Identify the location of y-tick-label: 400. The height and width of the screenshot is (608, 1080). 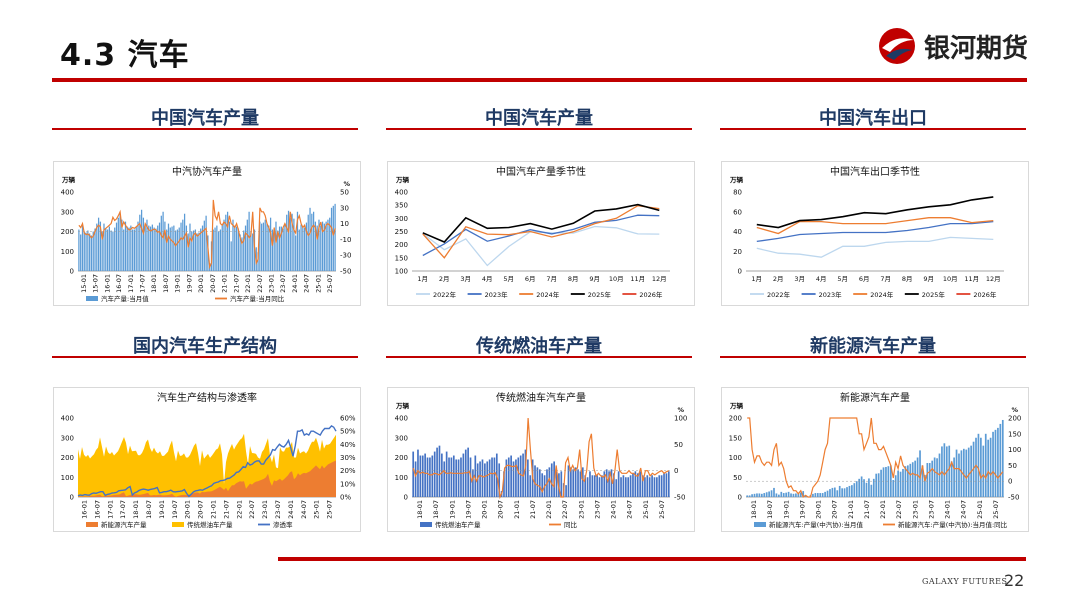
(401, 193).